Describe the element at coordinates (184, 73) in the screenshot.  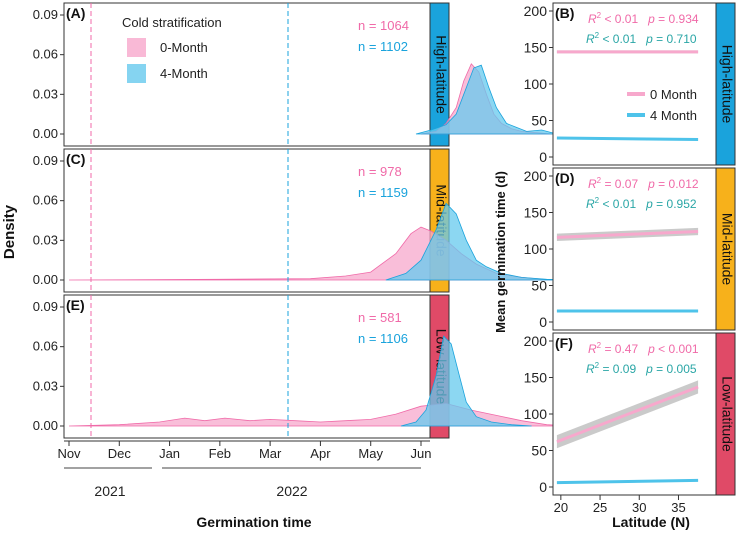
I see `legend-label-4month: 4-Month` at that location.